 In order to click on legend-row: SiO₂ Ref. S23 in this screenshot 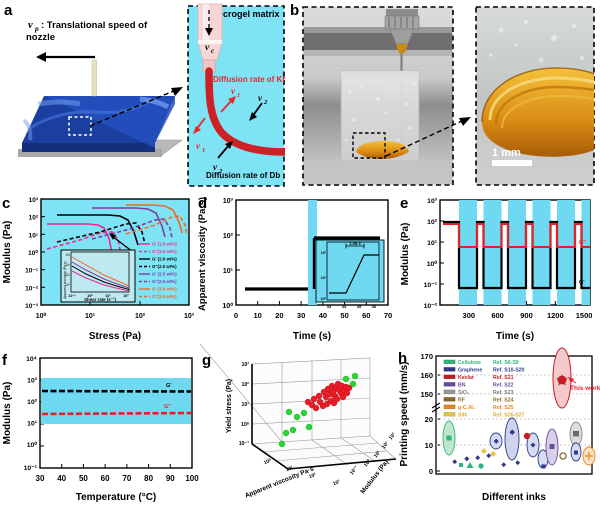, I will do `click(478, 392)`.